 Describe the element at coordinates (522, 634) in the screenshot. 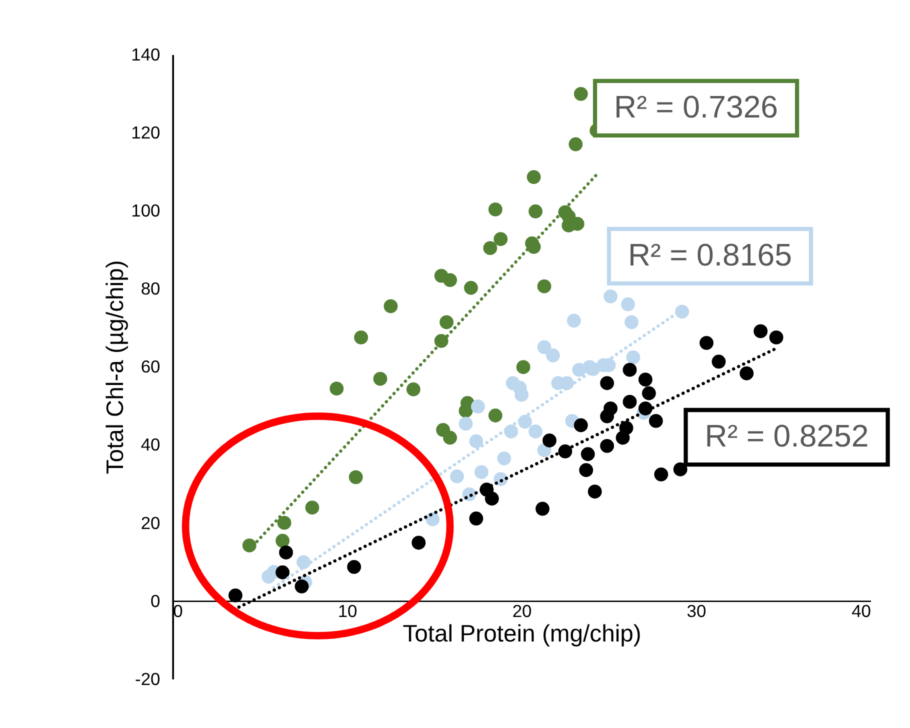

I see `x-axis-title: Total Protein (mg/chip)` at that location.